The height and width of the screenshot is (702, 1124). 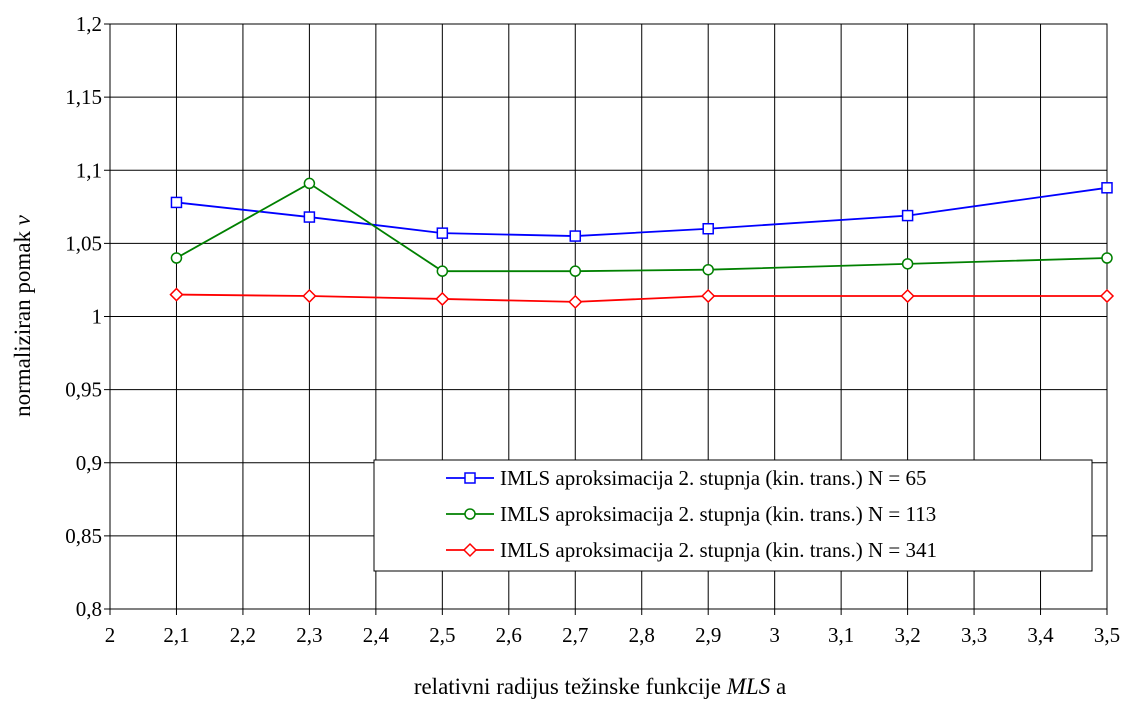 I want to click on x-tick-label: 3, so click(x=774, y=635).